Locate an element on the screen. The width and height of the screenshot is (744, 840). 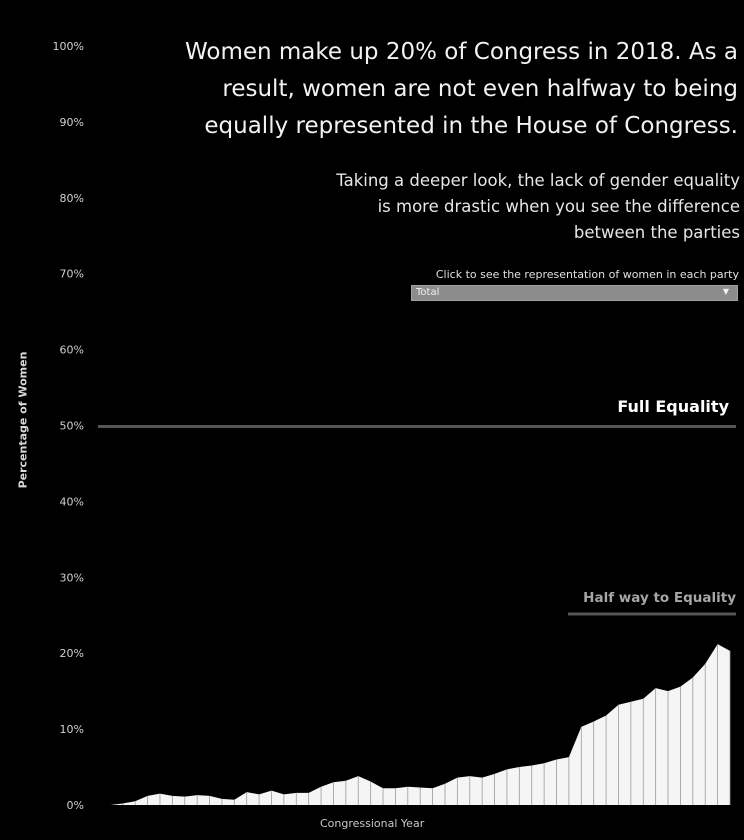
y-tick-label: 30% is located at coordinates (72, 577).